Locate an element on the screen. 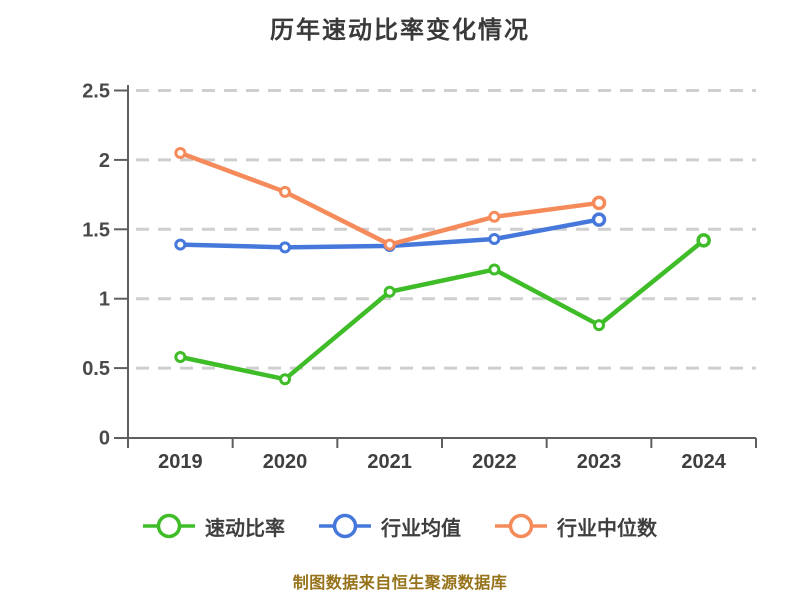  legend-item-industry-average: 行业均值 is located at coordinates (390, 526).